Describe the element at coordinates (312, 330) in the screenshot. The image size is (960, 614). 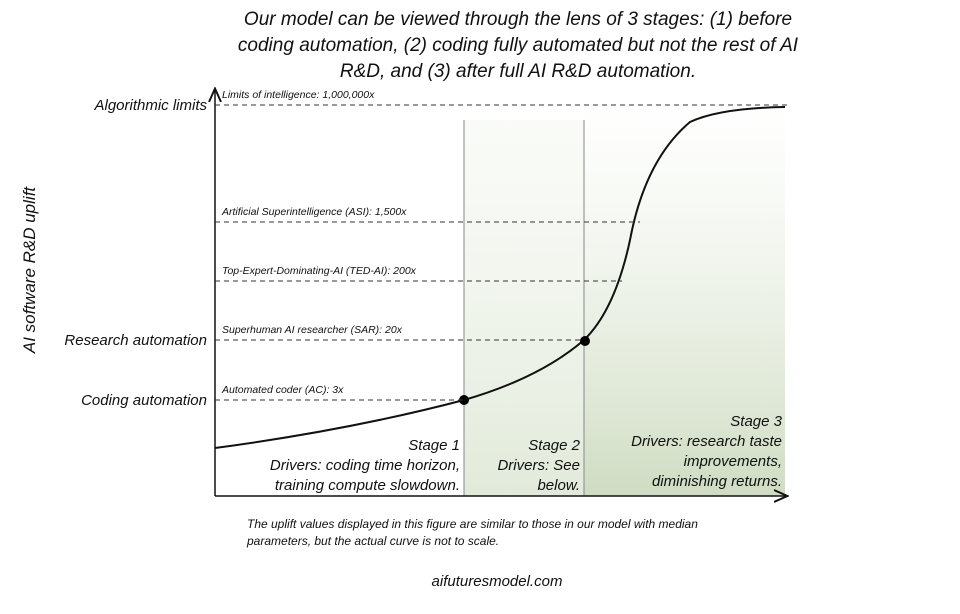
I see `level-label: Superhuman AI researcher (SAR): 20x` at that location.